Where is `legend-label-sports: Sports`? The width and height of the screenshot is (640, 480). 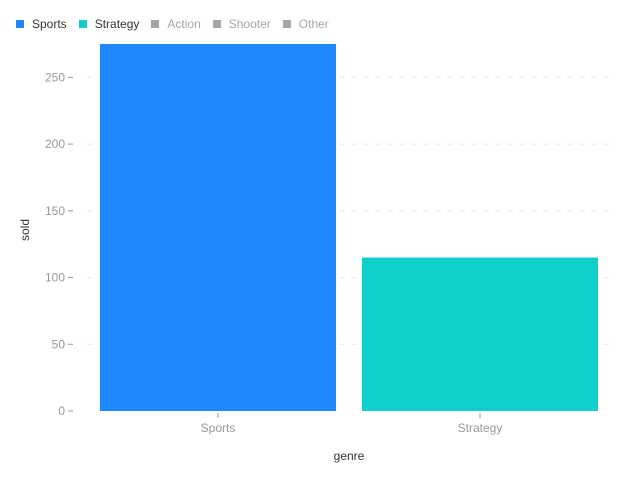
legend-label-sports: Sports is located at coordinates (49, 24).